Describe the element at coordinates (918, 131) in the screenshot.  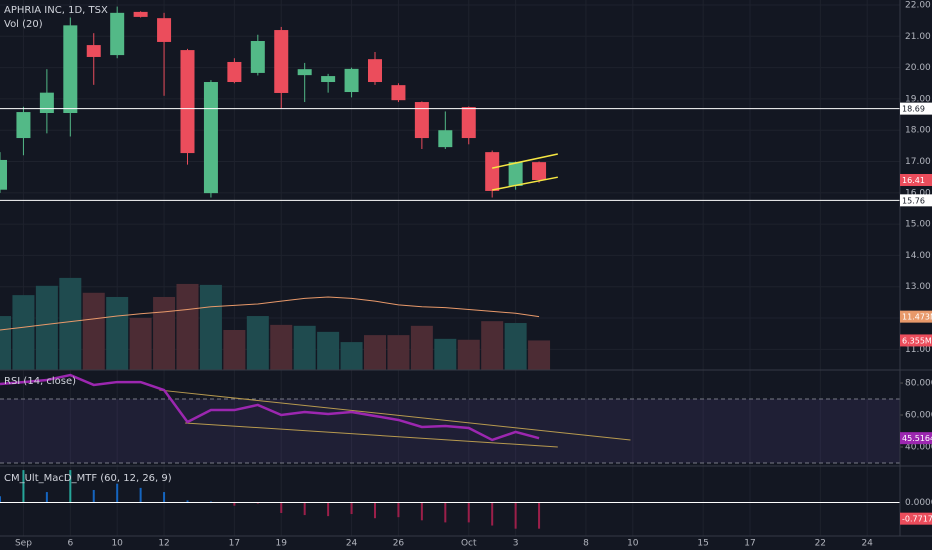
I see `y-tick-label: 18.00` at that location.